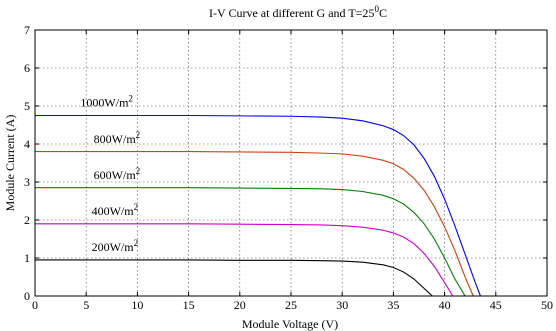 The image size is (556, 331). I want to click on chart-title-main: I-V Curve at different G and T=25, so click(291, 13).